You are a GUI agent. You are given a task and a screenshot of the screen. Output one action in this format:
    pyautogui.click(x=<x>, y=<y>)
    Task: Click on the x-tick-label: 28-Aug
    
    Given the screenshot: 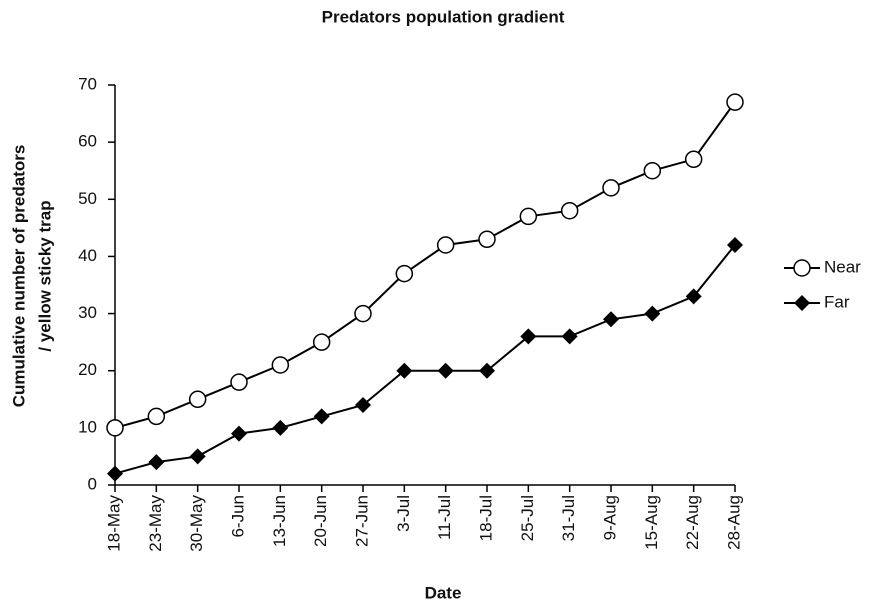 What is the action you would take?
    pyautogui.click(x=733, y=522)
    